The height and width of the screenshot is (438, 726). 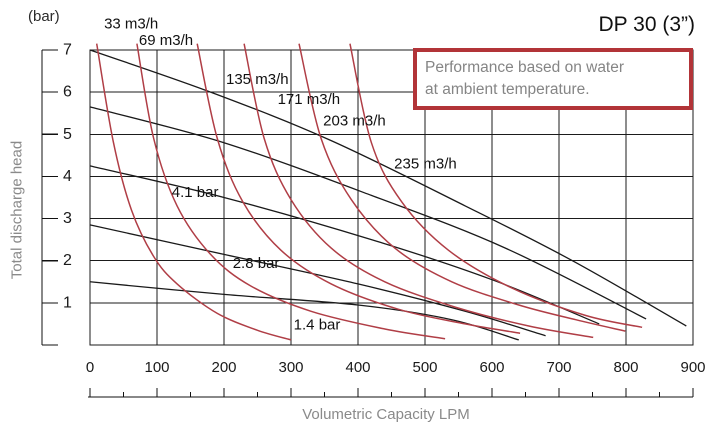 I want to click on x-tick-label: 900, so click(x=692, y=367).